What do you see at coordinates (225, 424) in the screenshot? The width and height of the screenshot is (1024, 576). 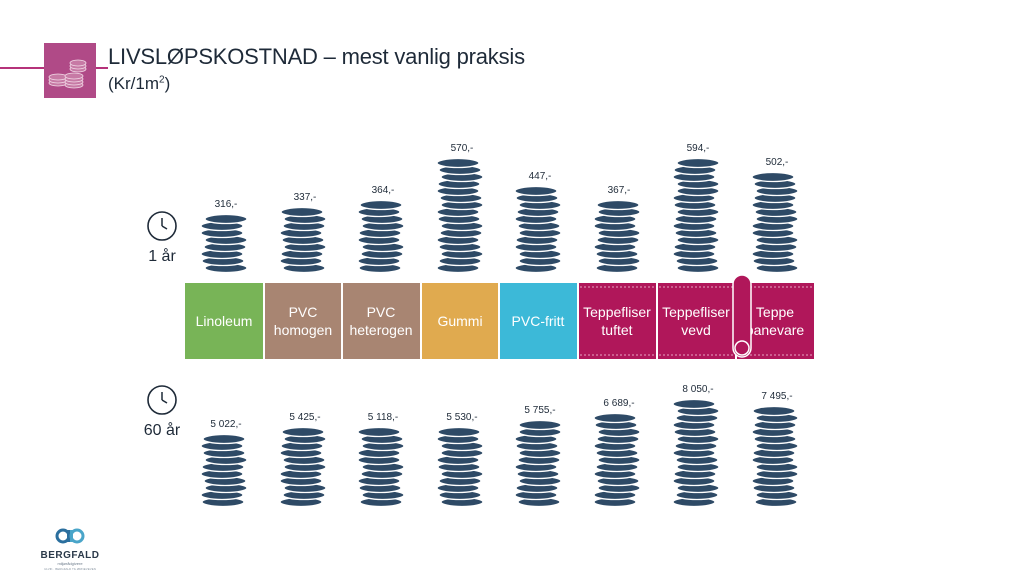 I see `value-label-60-years: 5 022,-` at bounding box center [225, 424].